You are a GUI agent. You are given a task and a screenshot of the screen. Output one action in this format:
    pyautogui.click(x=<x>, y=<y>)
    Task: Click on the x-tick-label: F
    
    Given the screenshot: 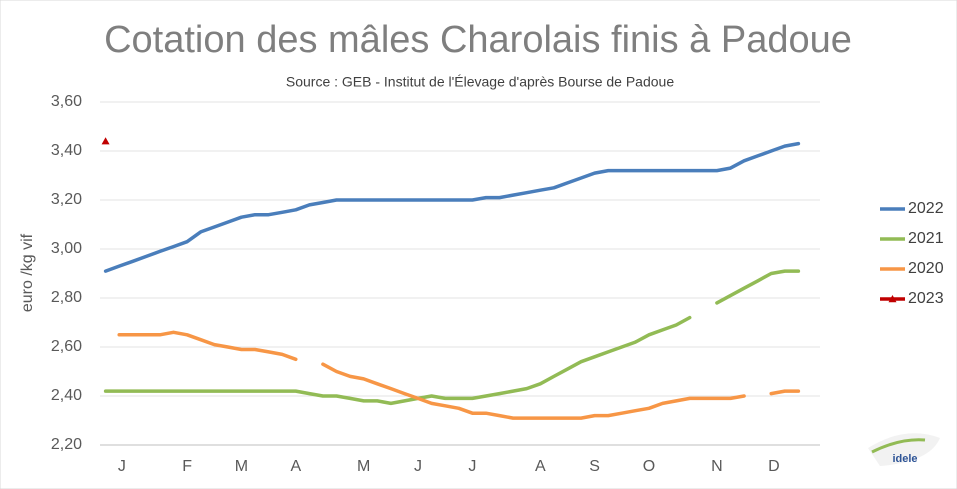 What is the action you would take?
    pyautogui.click(x=187, y=466)
    